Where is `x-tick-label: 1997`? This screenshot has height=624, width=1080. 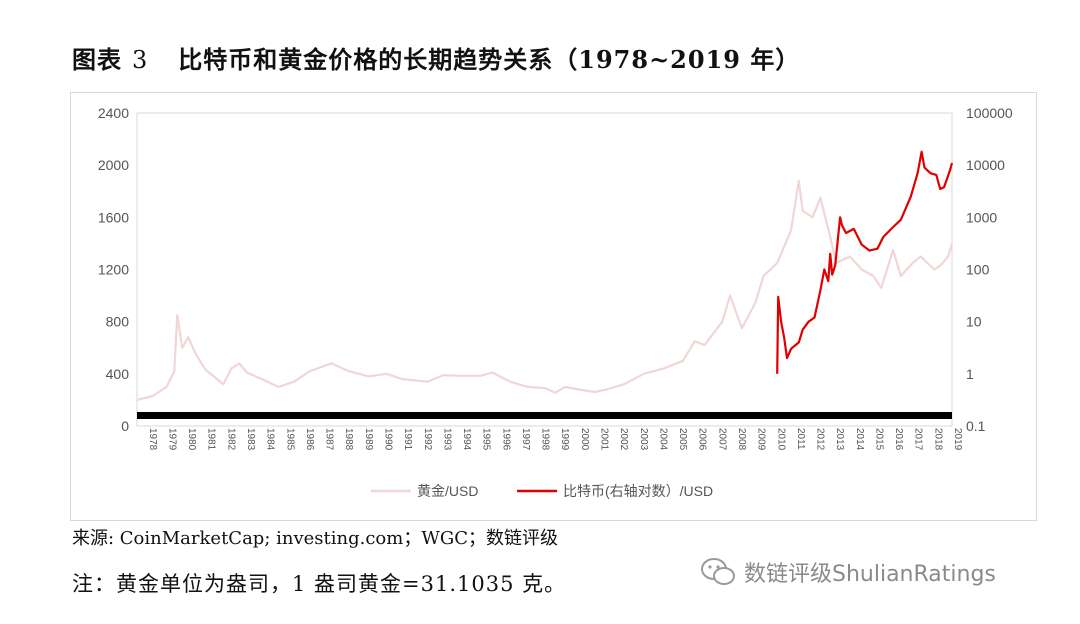 x-tick-label: 1997 is located at coordinates (525, 439).